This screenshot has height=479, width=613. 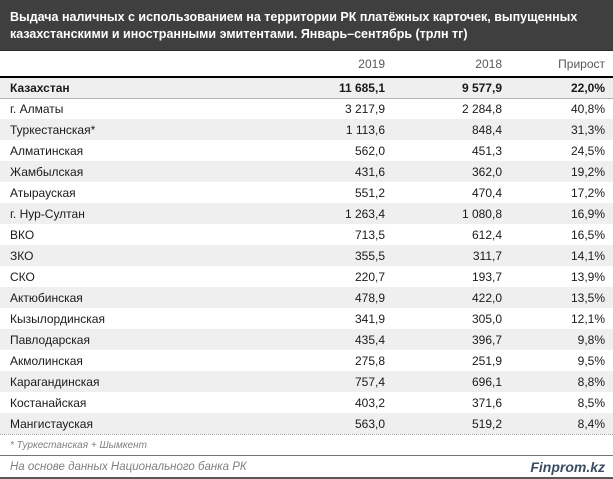 What do you see at coordinates (306, 108) in the screenshot?
I see `table-row: г. Алматы 3 217,9 2 284,8 40,8%` at bounding box center [306, 108].